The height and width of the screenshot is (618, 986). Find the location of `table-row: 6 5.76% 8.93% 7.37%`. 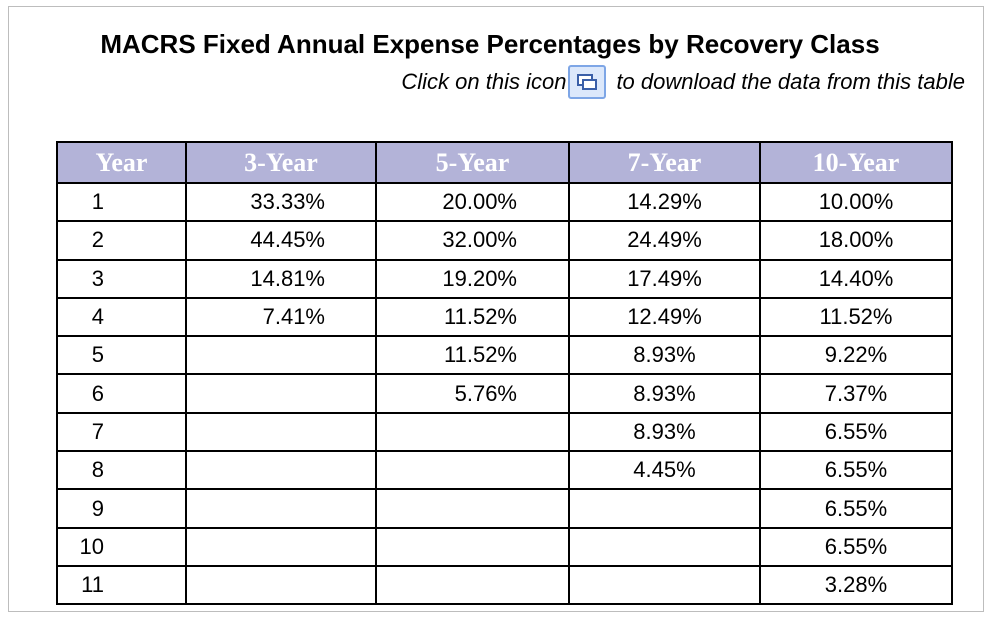

table-row: 6 5.76% 8.93% 7.37% is located at coordinates (504, 393).